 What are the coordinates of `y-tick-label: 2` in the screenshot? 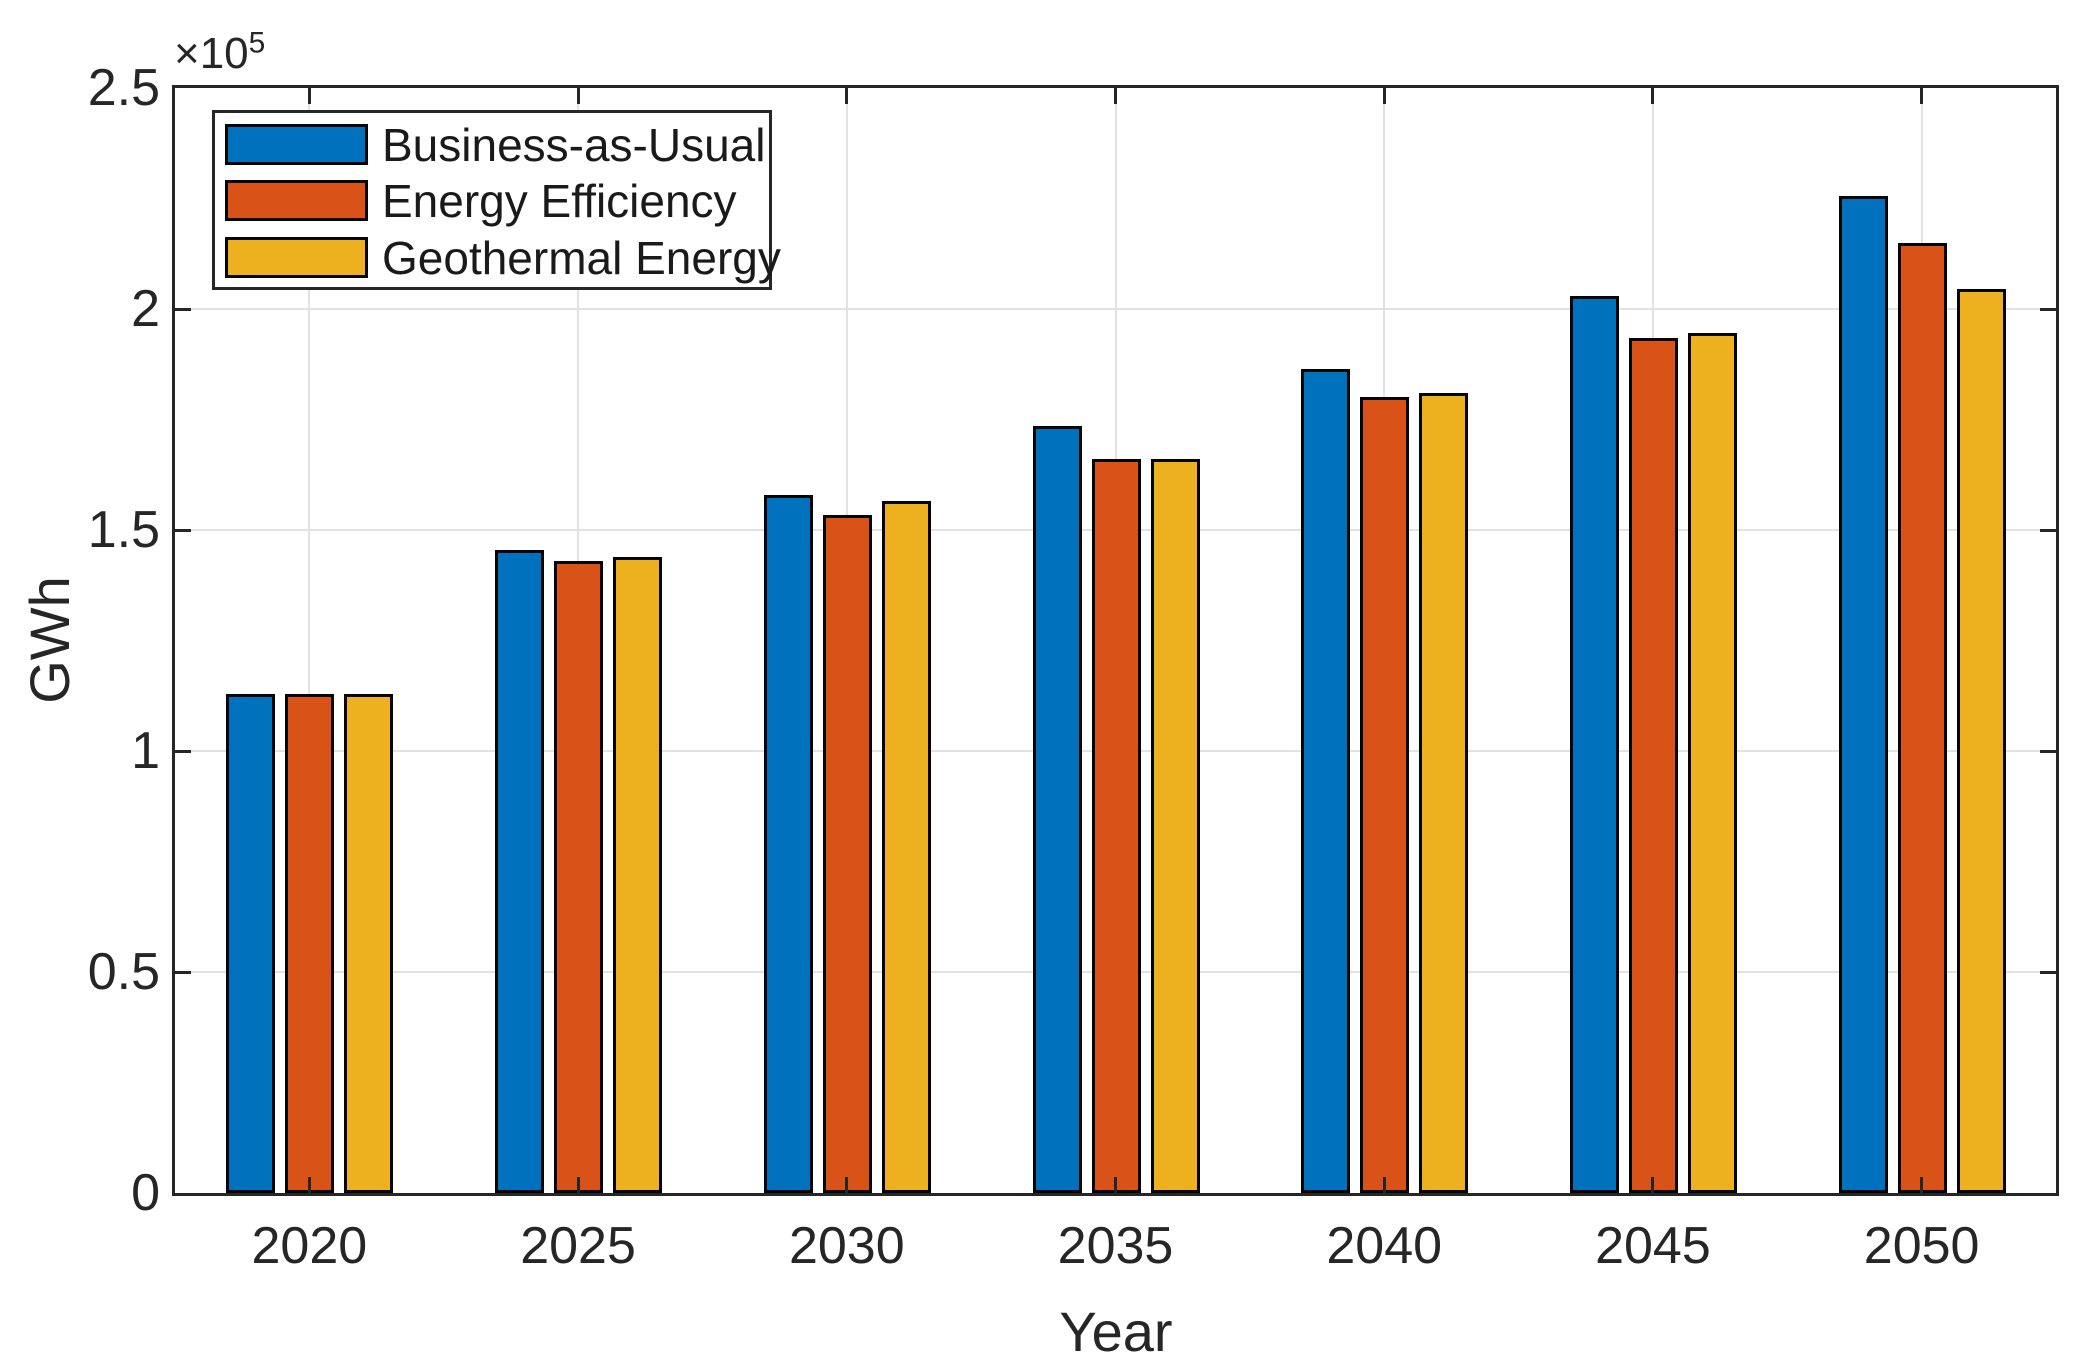 It's located at (145, 309).